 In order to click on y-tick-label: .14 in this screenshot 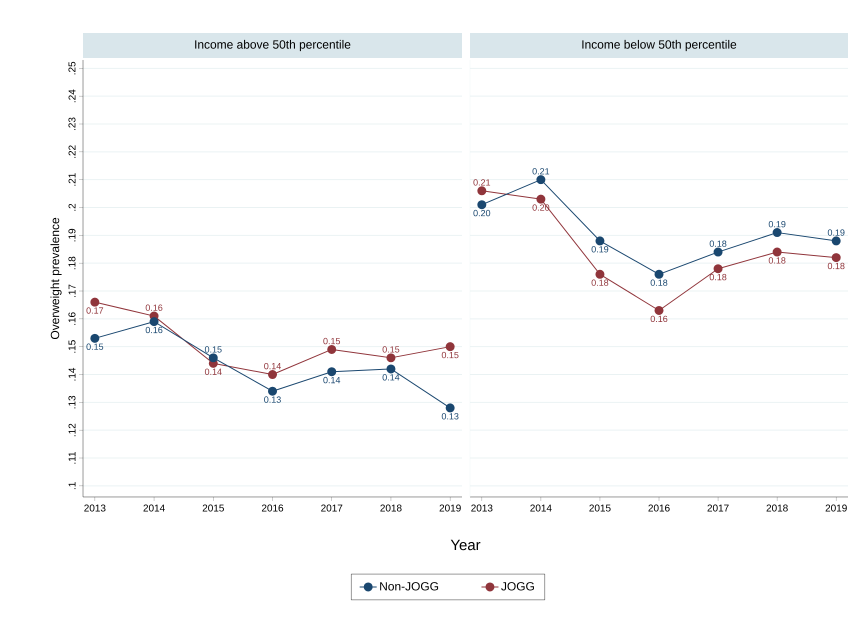, I will do `click(72, 374)`.